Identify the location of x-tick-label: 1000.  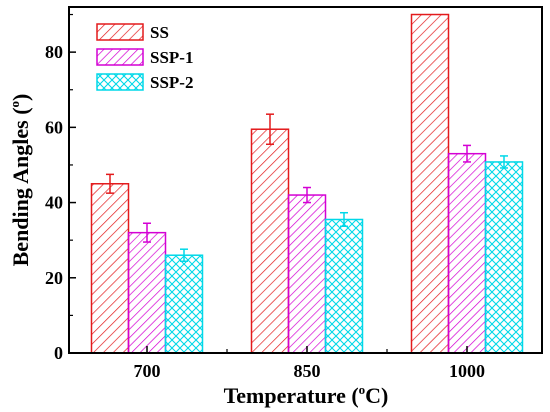
(467, 371).